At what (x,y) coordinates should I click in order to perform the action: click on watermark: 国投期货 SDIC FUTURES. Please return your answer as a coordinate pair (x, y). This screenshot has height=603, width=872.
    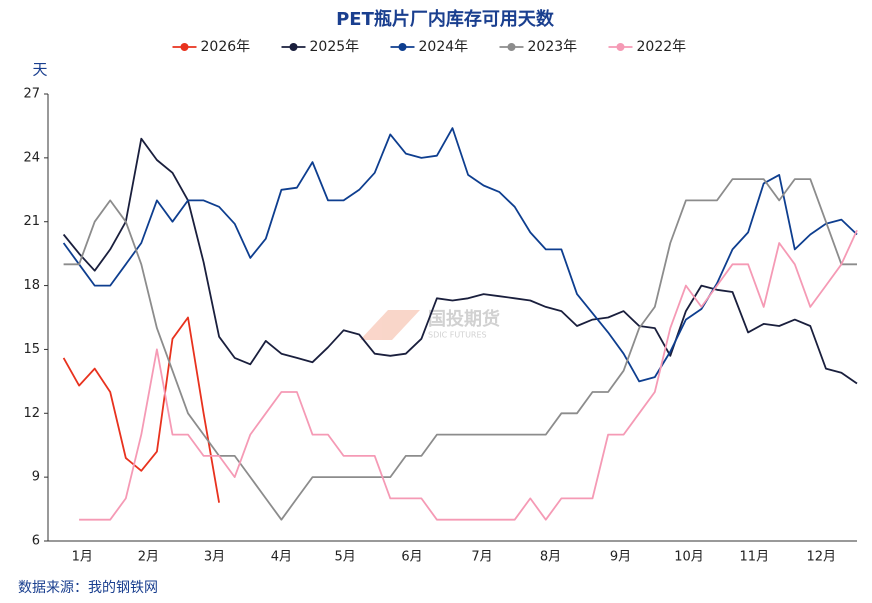
    Looking at the image, I should click on (430, 324).